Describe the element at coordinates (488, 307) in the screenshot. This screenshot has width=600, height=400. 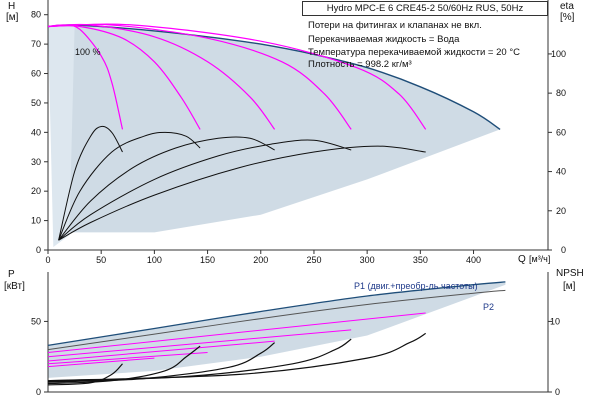
I see `legend-p2: P2` at that location.